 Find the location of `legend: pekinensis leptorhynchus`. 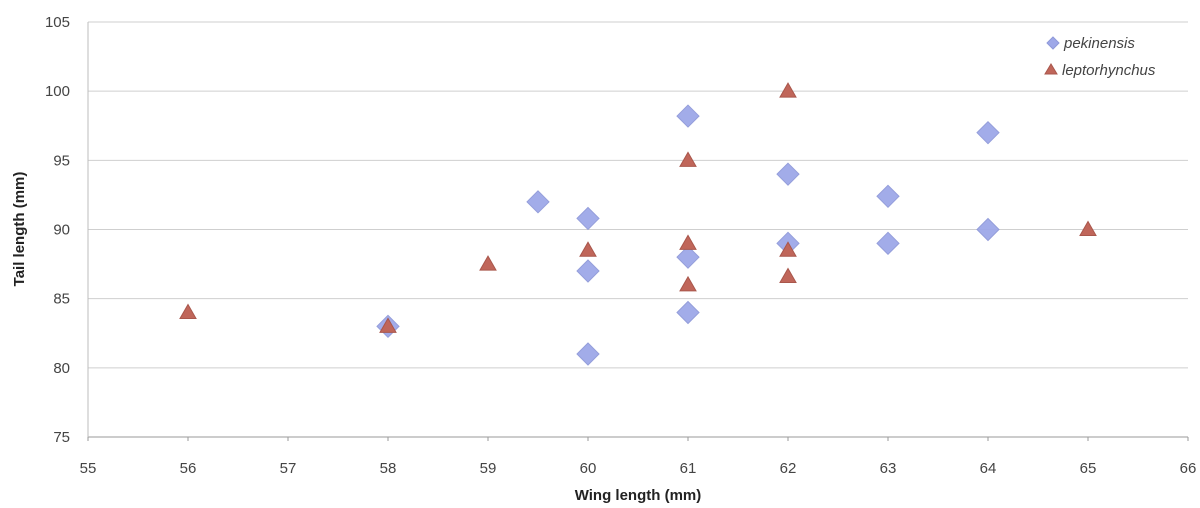

legend: pekinensis leptorhynchus is located at coordinates (1100, 57).